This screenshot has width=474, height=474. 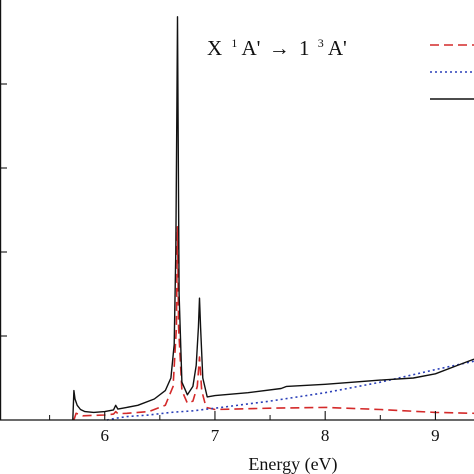 I want to click on annotation-sup-left: 1, so click(x=234, y=43).